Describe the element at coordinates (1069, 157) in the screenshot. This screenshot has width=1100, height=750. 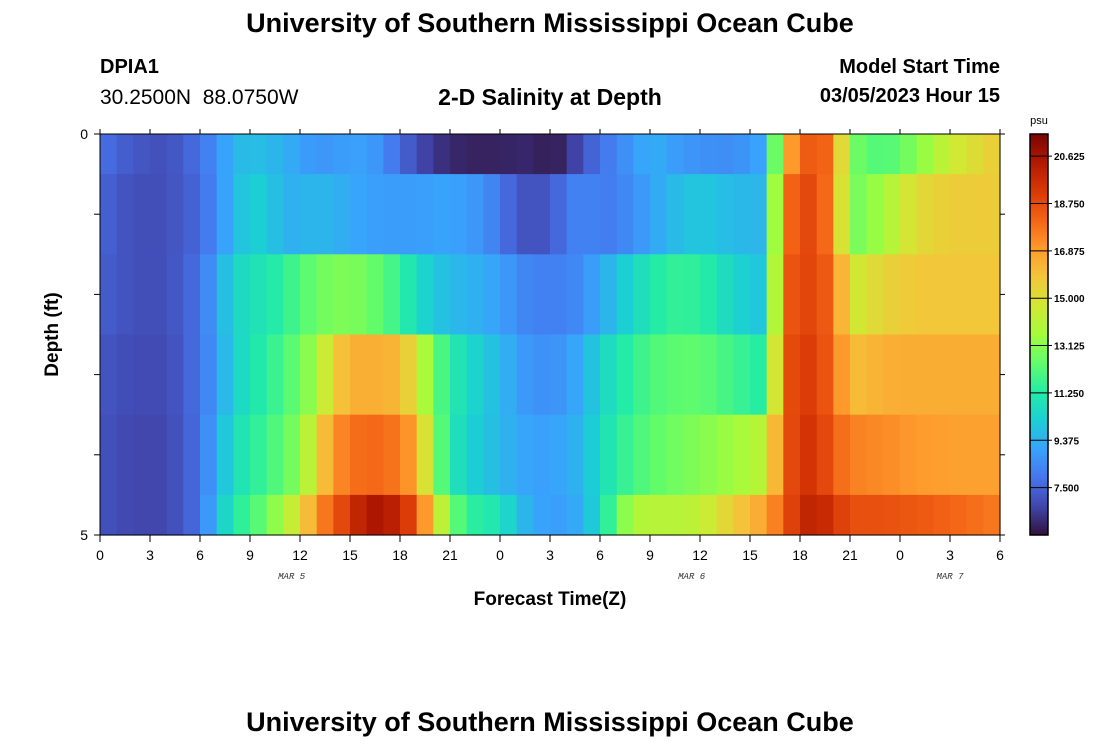
I see `colorbar-label: 20.625` at that location.